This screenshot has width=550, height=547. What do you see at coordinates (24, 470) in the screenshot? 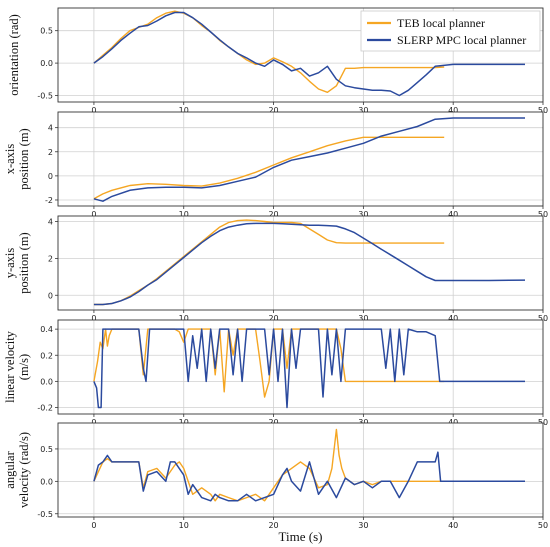
I see `y-axis-label: velocity (rad/s)` at bounding box center [24, 470].